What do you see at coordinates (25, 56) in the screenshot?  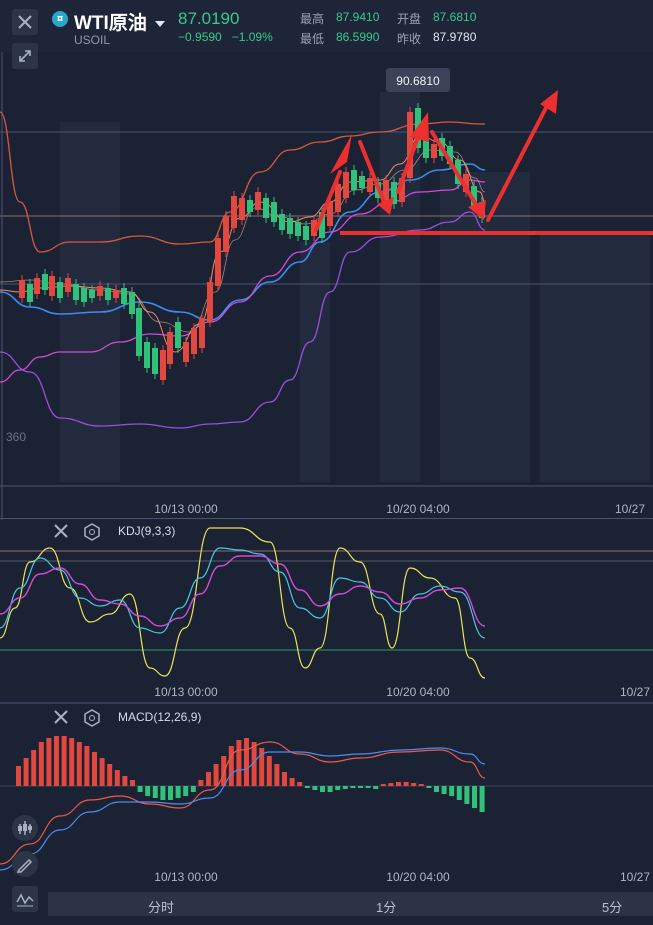 I see `expand-button` at bounding box center [25, 56].